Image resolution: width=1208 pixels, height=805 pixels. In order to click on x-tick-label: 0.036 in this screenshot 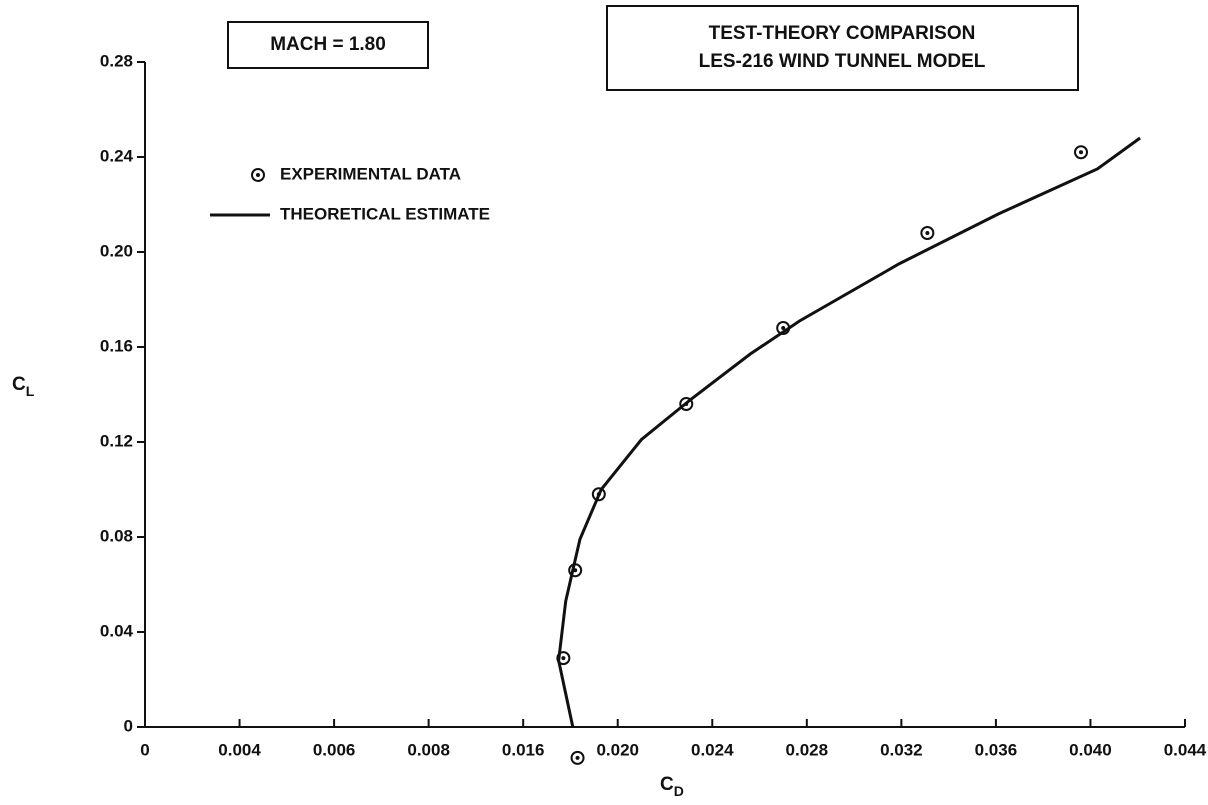, I will do `click(996, 749)`.